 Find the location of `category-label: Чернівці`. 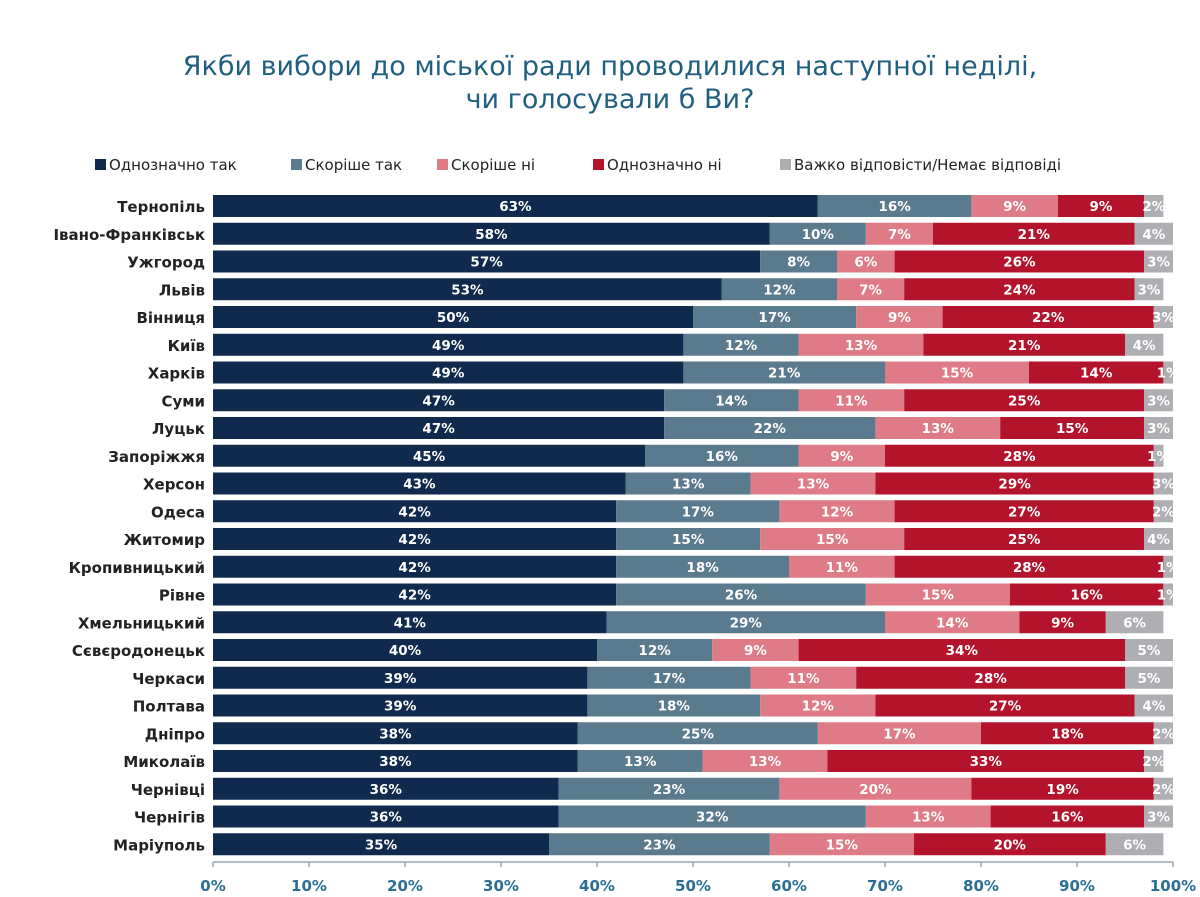

category-label: Чернівці is located at coordinates (168, 790).